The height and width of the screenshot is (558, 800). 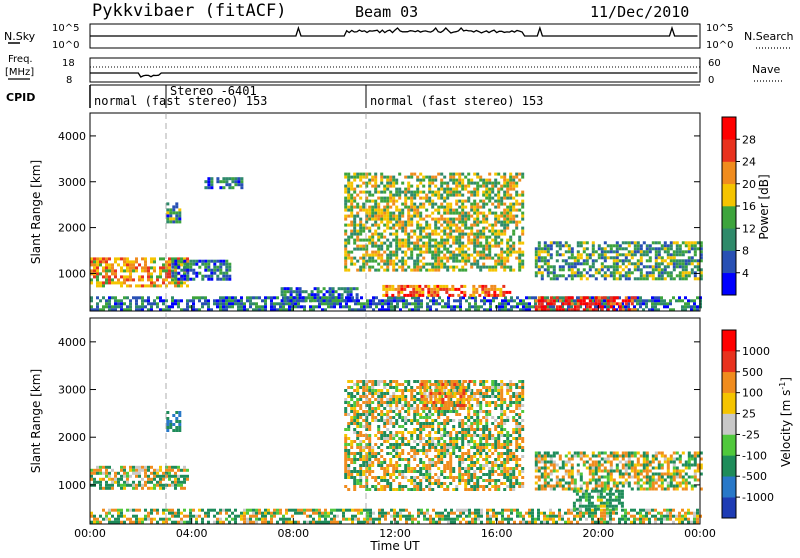 I want to click on cpid-label: CPID, so click(x=20, y=97).